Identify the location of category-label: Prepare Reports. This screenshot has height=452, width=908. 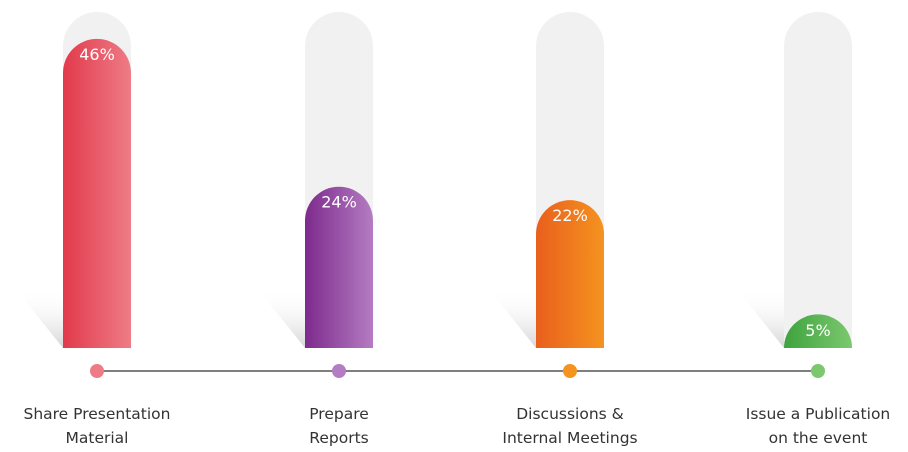
(339, 426).